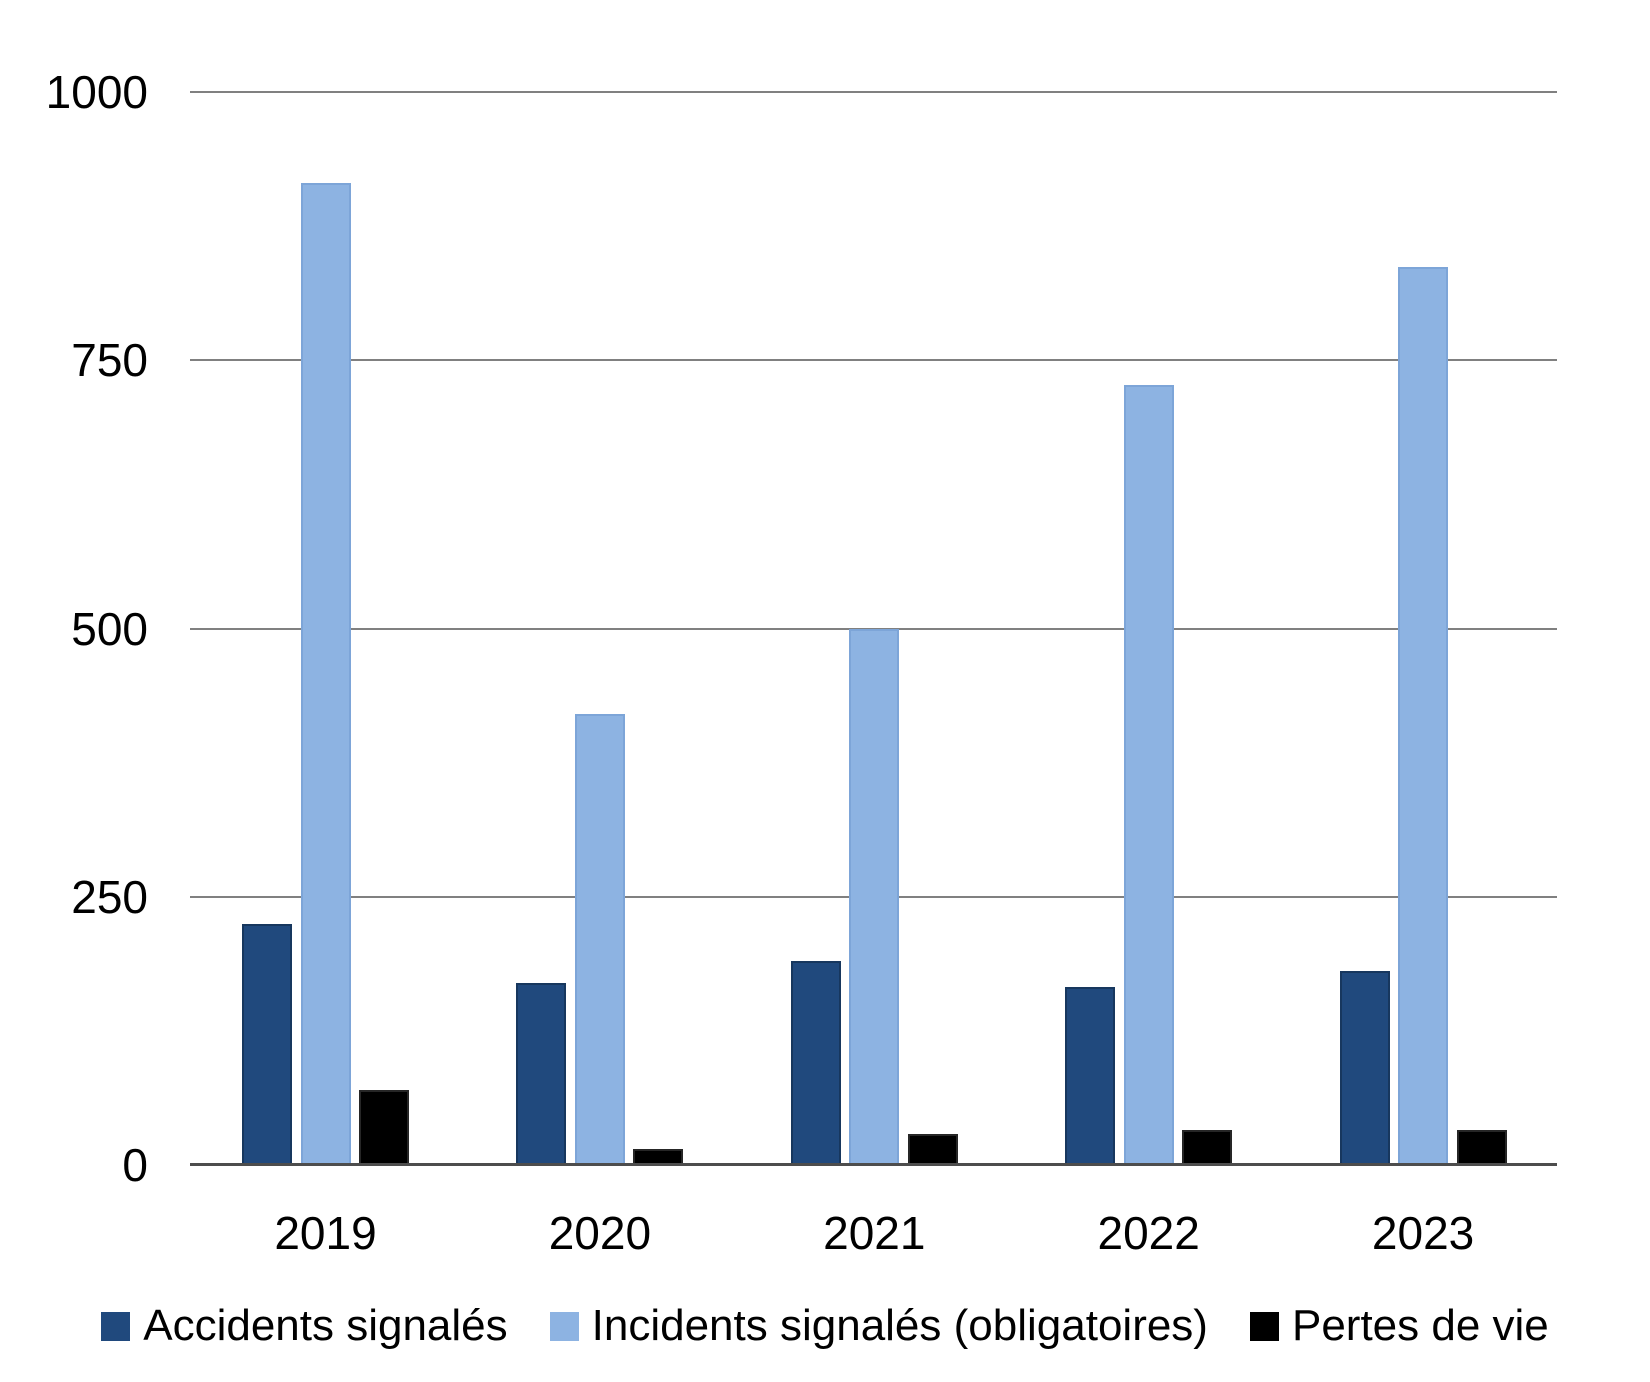 The image size is (1650, 1382). I want to click on x-tick-label-2019: 2019, so click(325, 1233).